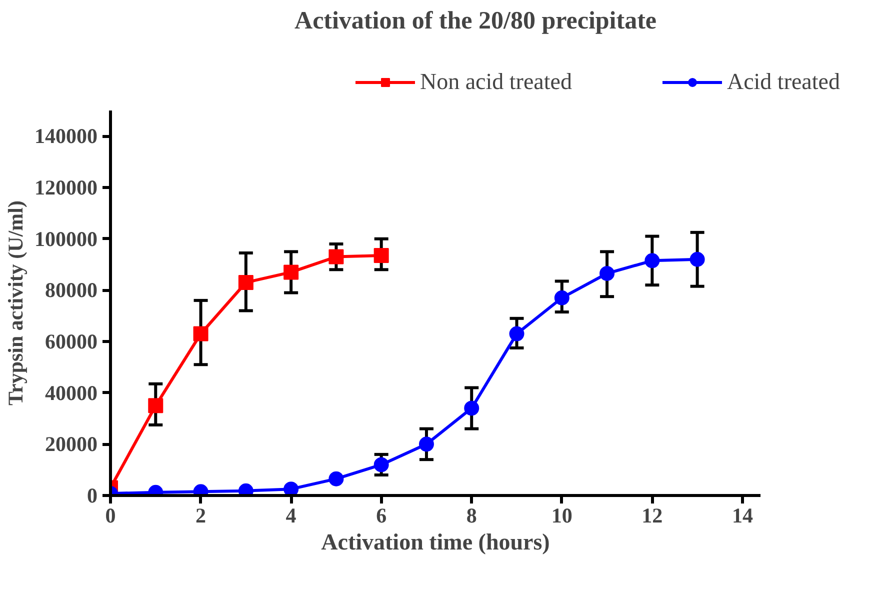 The height and width of the screenshot is (607, 873). What do you see at coordinates (652, 516) in the screenshot?
I see `x-tick-label: 12` at bounding box center [652, 516].